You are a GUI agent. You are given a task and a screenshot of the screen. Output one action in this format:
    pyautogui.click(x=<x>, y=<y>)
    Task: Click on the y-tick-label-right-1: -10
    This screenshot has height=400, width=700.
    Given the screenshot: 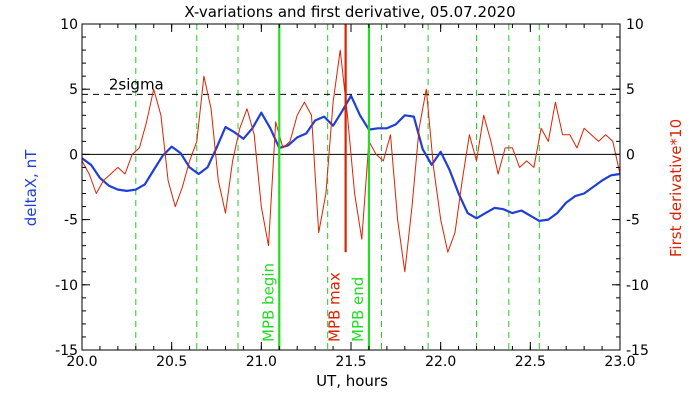 What is the action you would take?
    pyautogui.click(x=637, y=286)
    